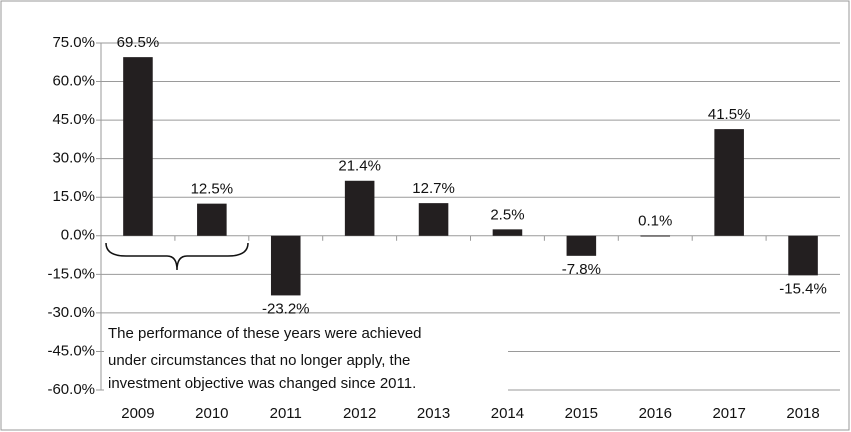  Describe the element at coordinates (73, 119) in the screenshot. I see `y-tick-label: 45.0%` at that location.